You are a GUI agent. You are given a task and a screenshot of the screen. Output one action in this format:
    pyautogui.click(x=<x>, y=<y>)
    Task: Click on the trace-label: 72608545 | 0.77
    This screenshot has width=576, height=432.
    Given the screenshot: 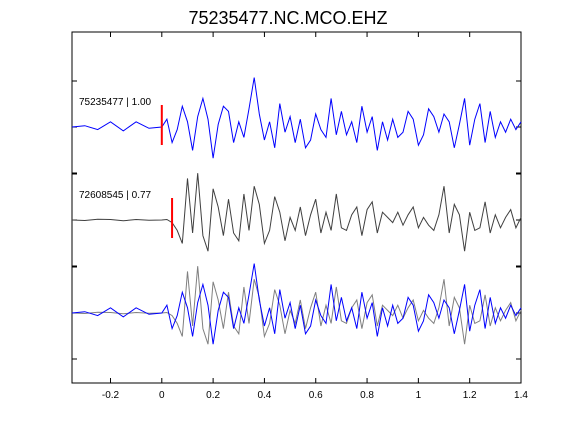 What is the action you would take?
    pyautogui.click(x=115, y=195)
    